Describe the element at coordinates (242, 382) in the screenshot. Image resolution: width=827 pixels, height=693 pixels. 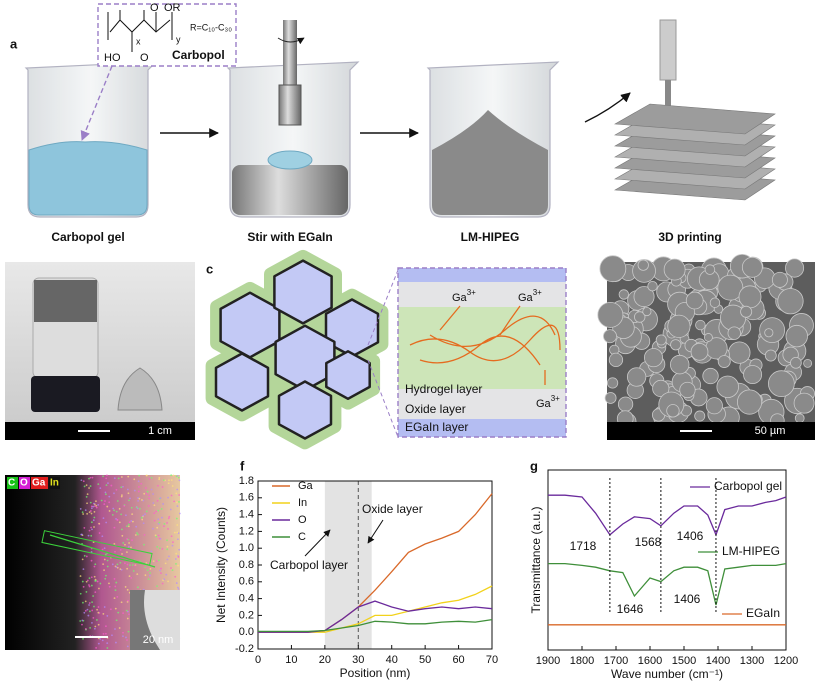
I see `droplet` at that location.